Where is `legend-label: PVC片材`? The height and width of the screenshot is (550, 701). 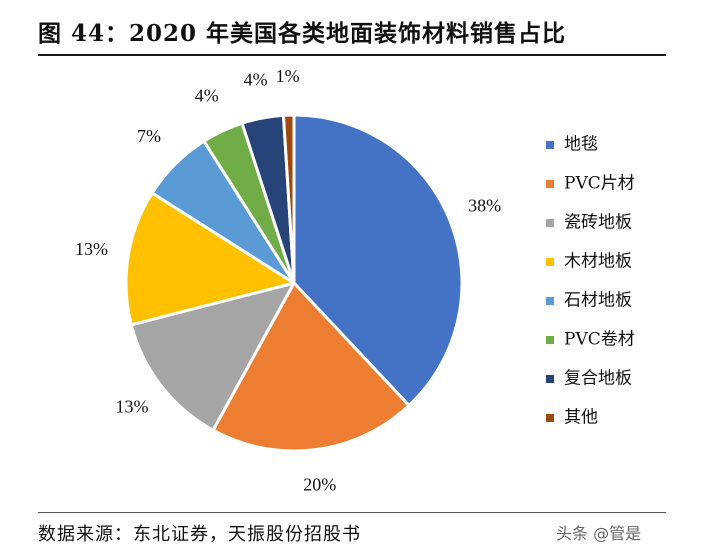
legend-label: PVC片材 is located at coordinates (599, 184).